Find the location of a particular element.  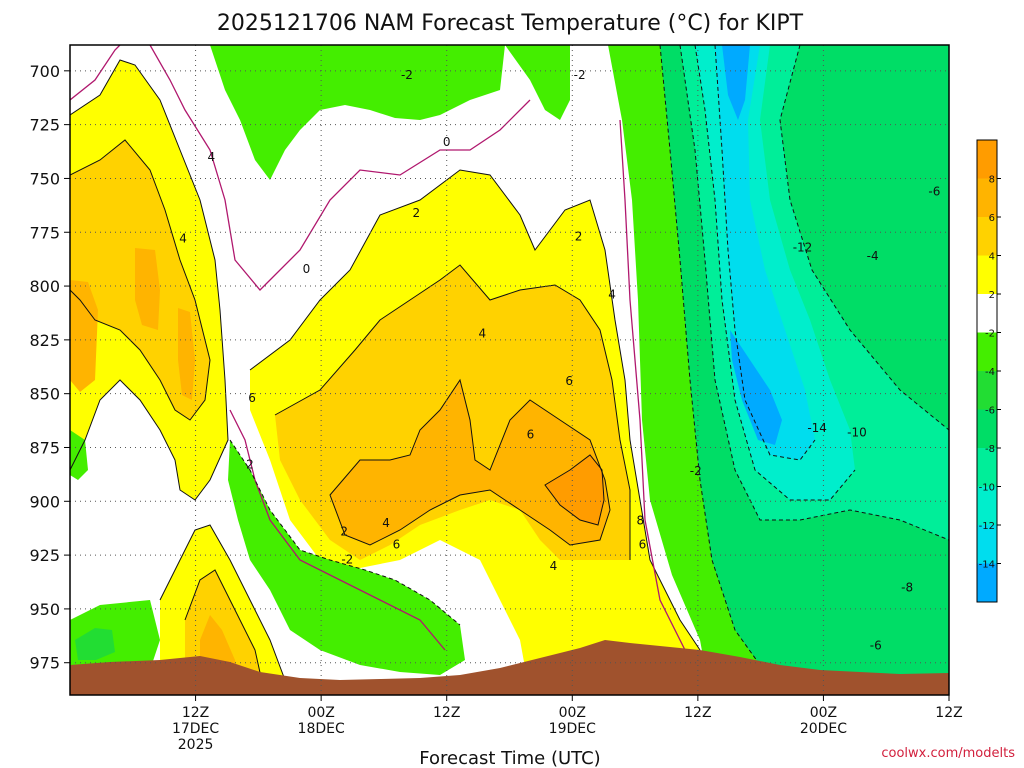

y-tick-label: 725 is located at coordinates (44, 125).